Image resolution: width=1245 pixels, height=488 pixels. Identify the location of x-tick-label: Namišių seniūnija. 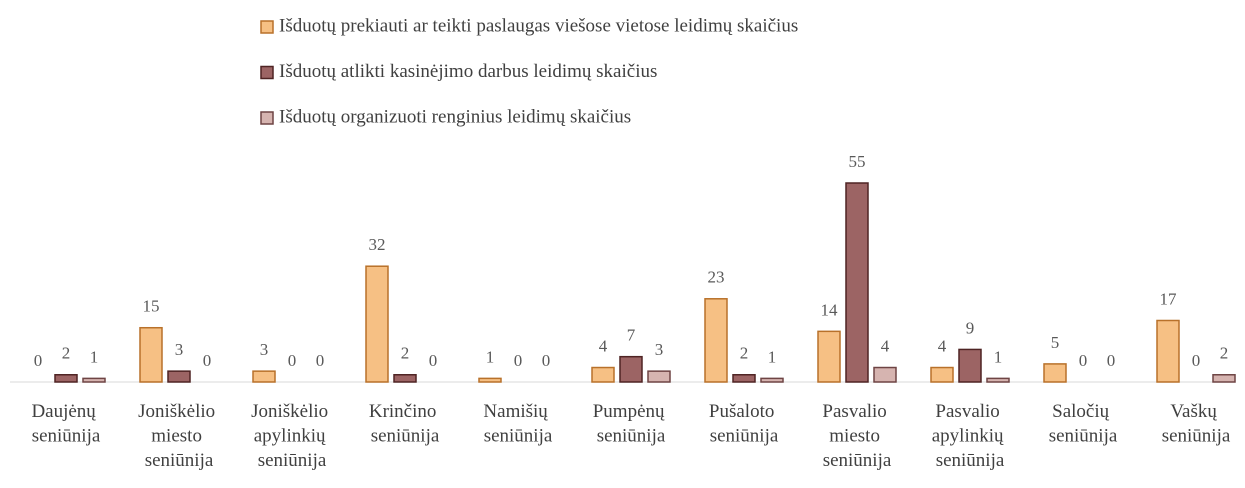
(517, 424).